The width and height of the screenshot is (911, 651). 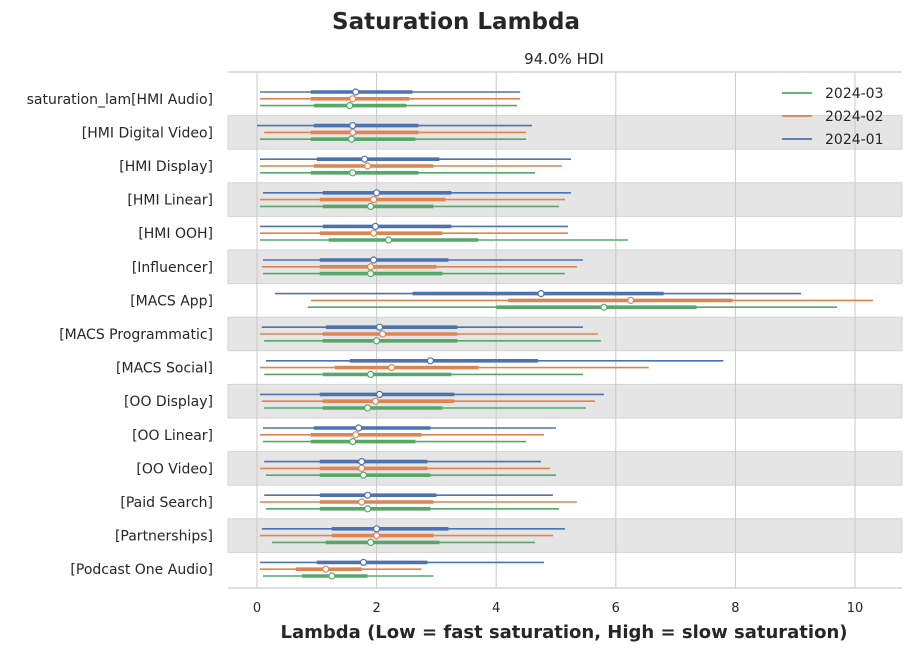 What do you see at coordinates (257, 608) in the screenshot?
I see `x-tick-label: 0` at bounding box center [257, 608].